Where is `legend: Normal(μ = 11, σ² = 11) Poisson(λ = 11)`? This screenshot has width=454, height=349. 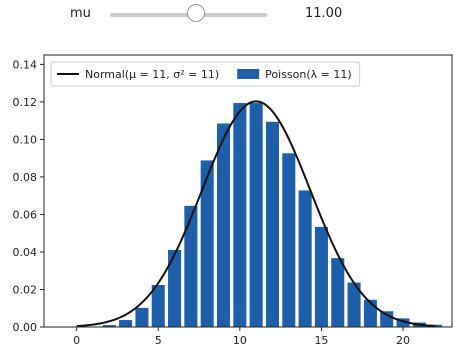 legend: Normal(μ = 11, σ² = 11) Poisson(λ = 11) is located at coordinates (205, 74).